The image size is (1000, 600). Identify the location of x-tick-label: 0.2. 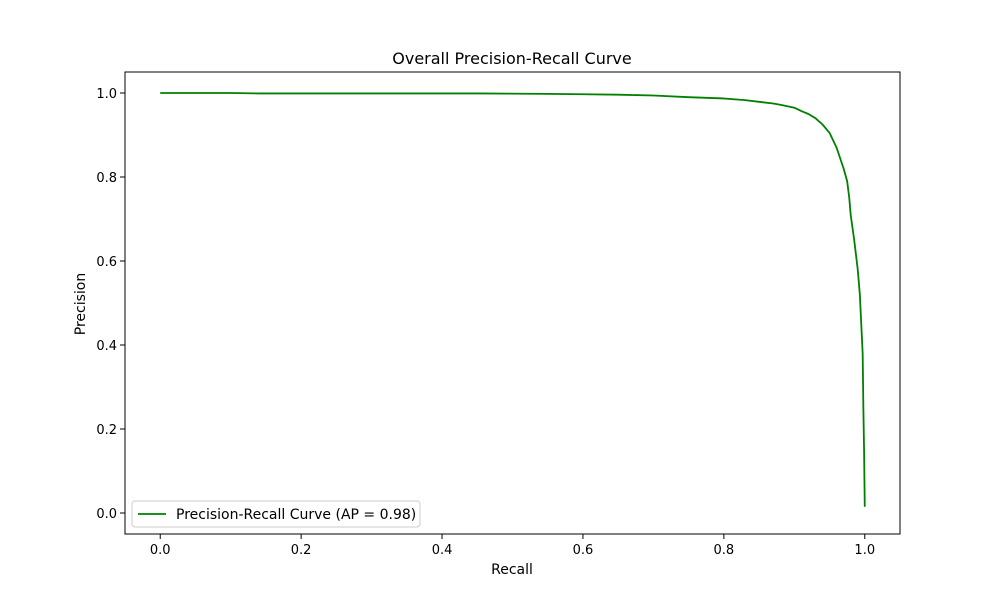
(301, 550).